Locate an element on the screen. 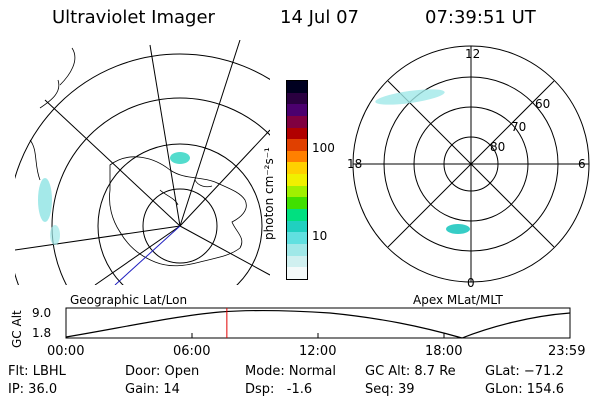 The width and height of the screenshot is (600, 400). mlt-label-12: 12 is located at coordinates (473, 54).